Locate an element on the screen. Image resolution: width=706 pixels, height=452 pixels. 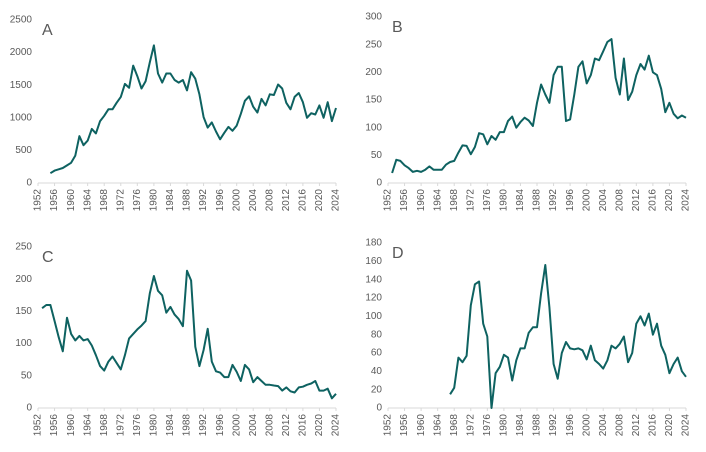
y-tick-label: 150 is located at coordinates (23, 311).